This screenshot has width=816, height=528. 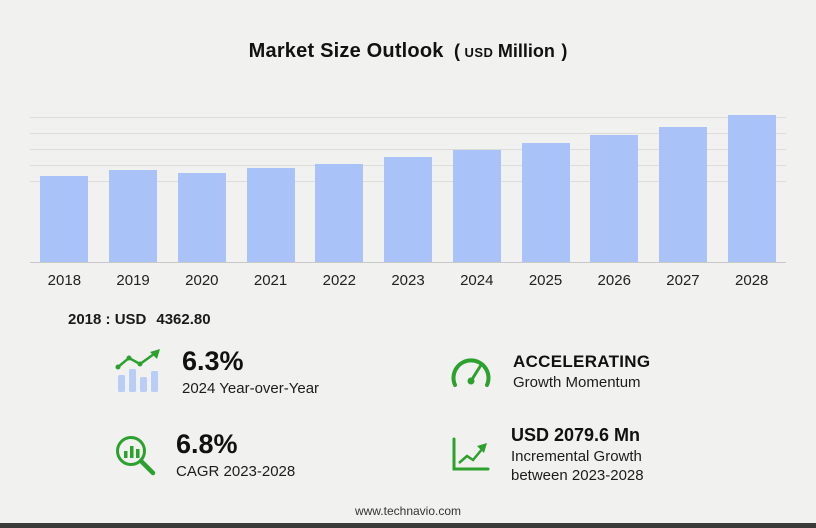 What do you see at coordinates (545, 202) in the screenshot?
I see `bar-2025` at bounding box center [545, 202].